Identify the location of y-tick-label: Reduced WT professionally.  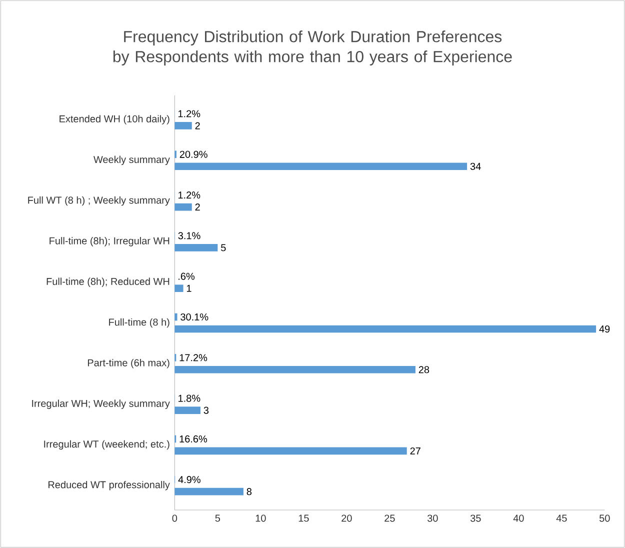
(109, 485).